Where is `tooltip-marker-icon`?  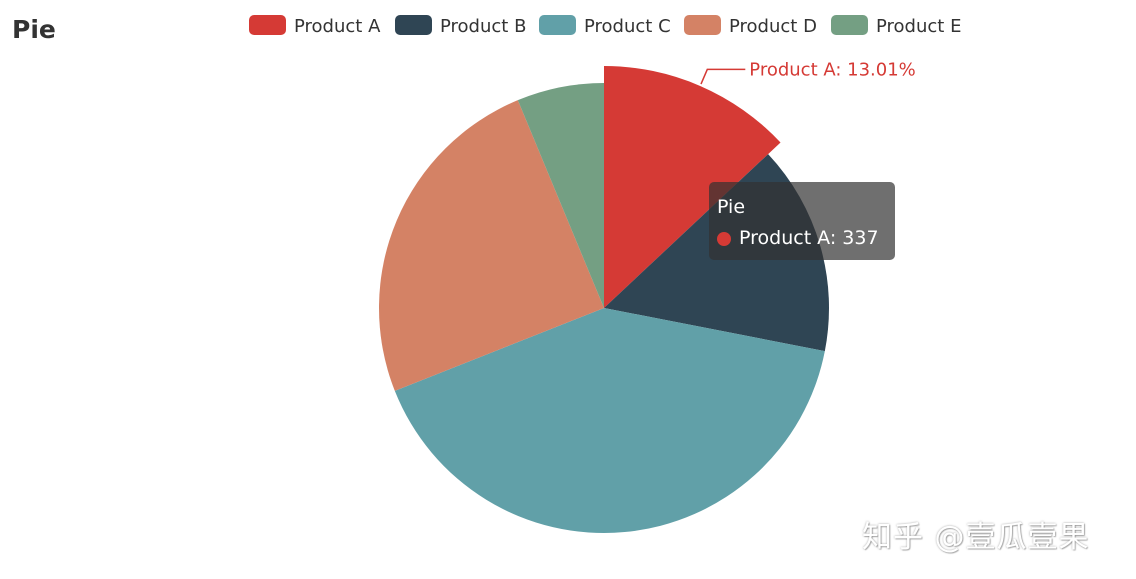 tooltip-marker-icon is located at coordinates (724, 238).